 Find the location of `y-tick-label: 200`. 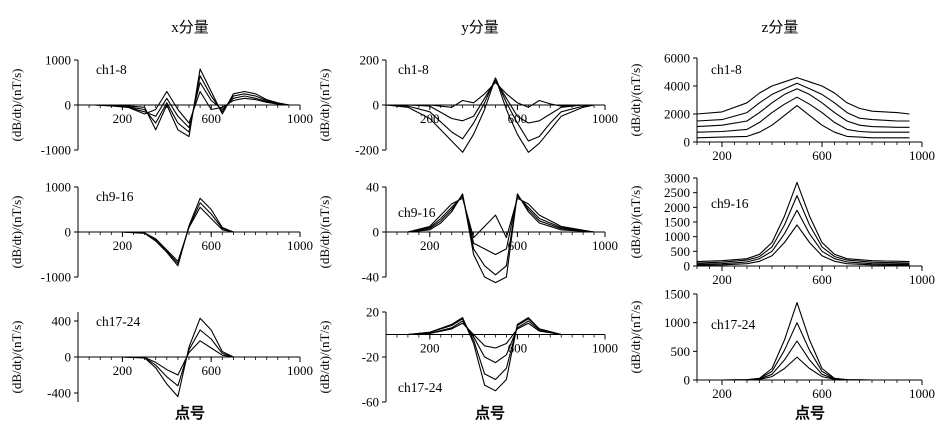

y-tick-label: 200 is located at coordinates (370, 60).